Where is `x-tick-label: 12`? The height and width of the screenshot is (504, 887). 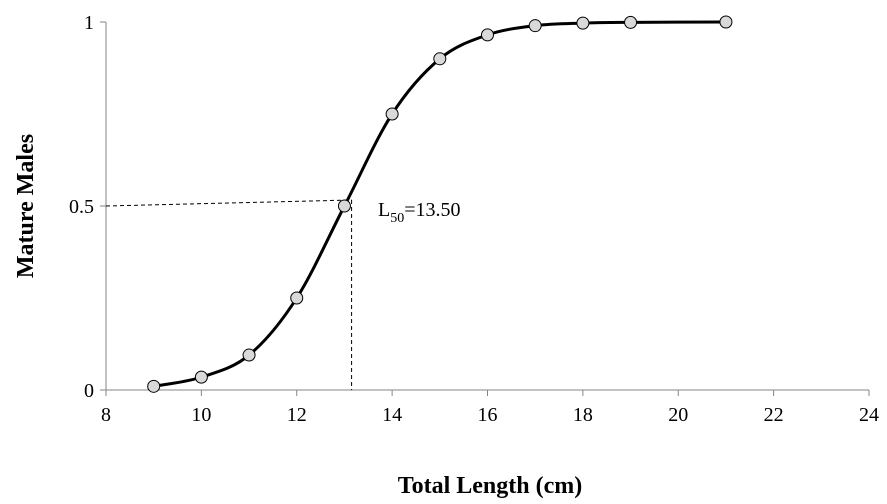 x-tick-label: 12 is located at coordinates (297, 415).